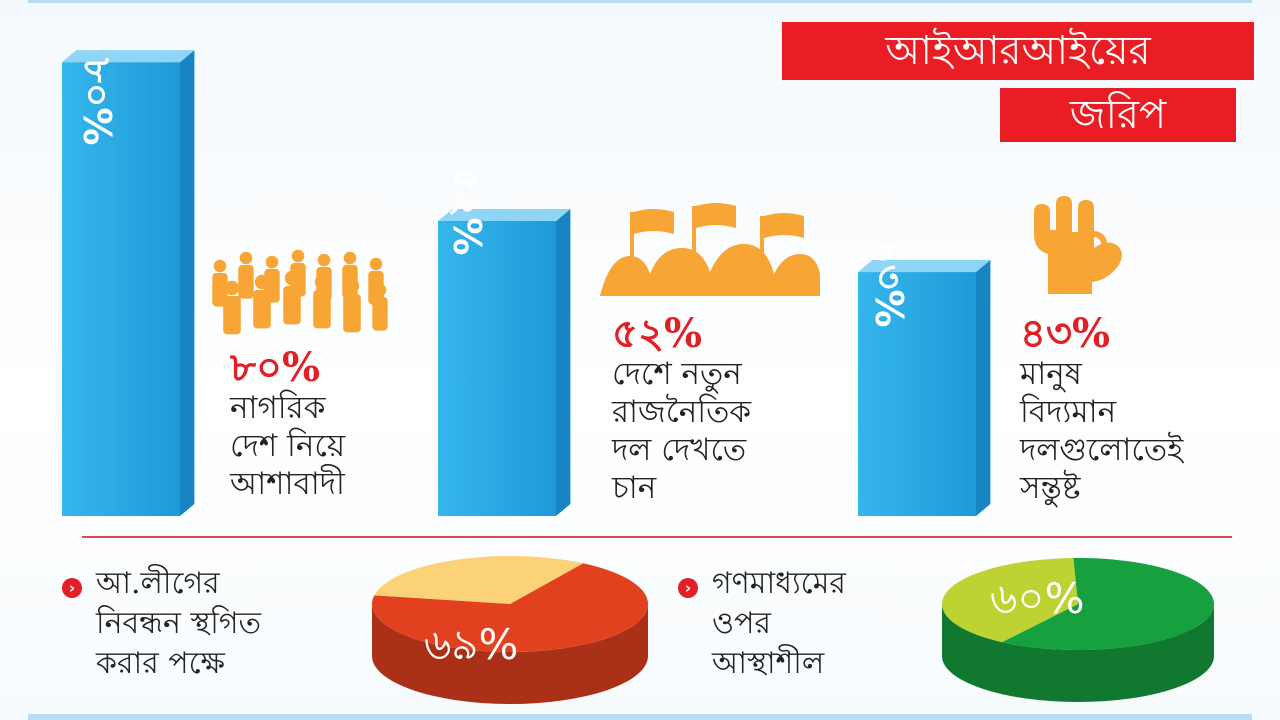 The width and height of the screenshot is (1280, 720). I want to click on pie2-label-line3: আস্থাশীল, so click(768, 663).